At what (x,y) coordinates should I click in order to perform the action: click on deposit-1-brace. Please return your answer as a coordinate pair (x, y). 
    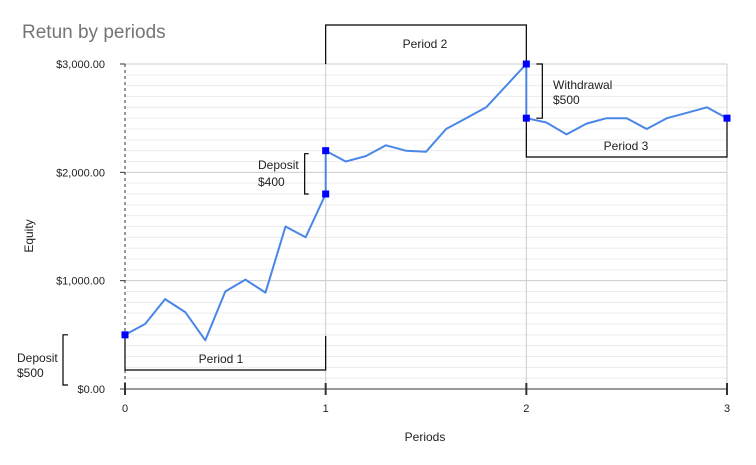
    Looking at the image, I should click on (65, 360).